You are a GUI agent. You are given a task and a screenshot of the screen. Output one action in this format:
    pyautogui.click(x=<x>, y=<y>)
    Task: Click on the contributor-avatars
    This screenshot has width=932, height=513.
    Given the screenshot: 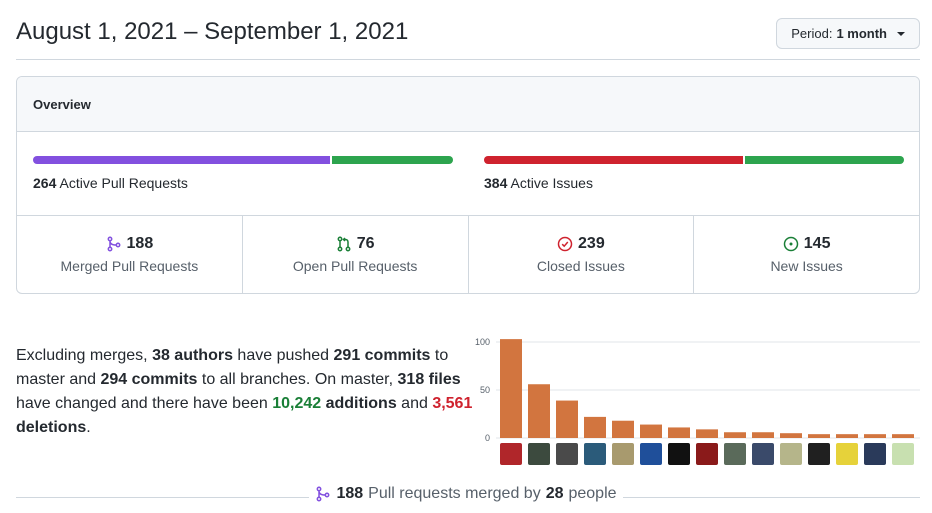 What is the action you would take?
    pyautogui.click(x=708, y=454)
    